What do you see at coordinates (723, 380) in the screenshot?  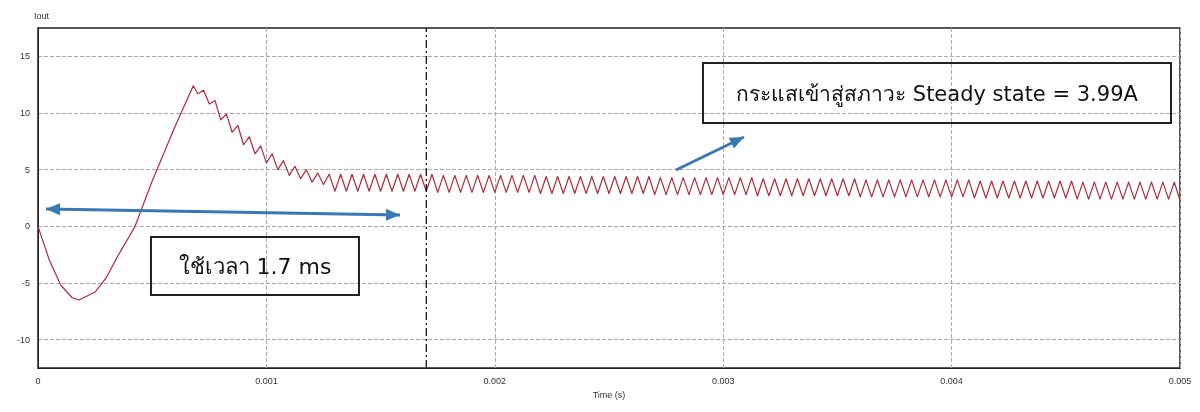 I see `x-tick-label: 0.003` at bounding box center [723, 380].